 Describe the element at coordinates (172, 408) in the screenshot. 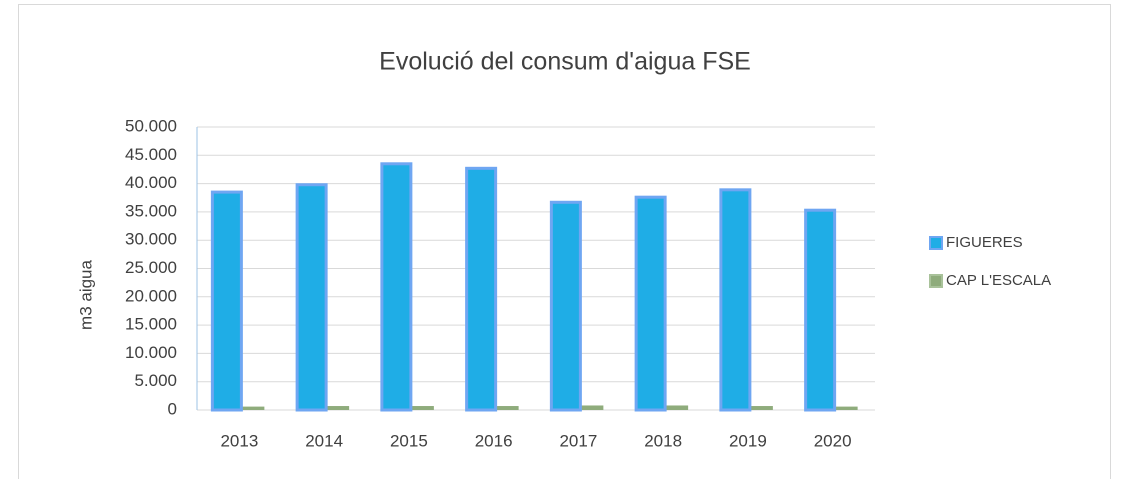

I see `y-tick-label: 0` at that location.